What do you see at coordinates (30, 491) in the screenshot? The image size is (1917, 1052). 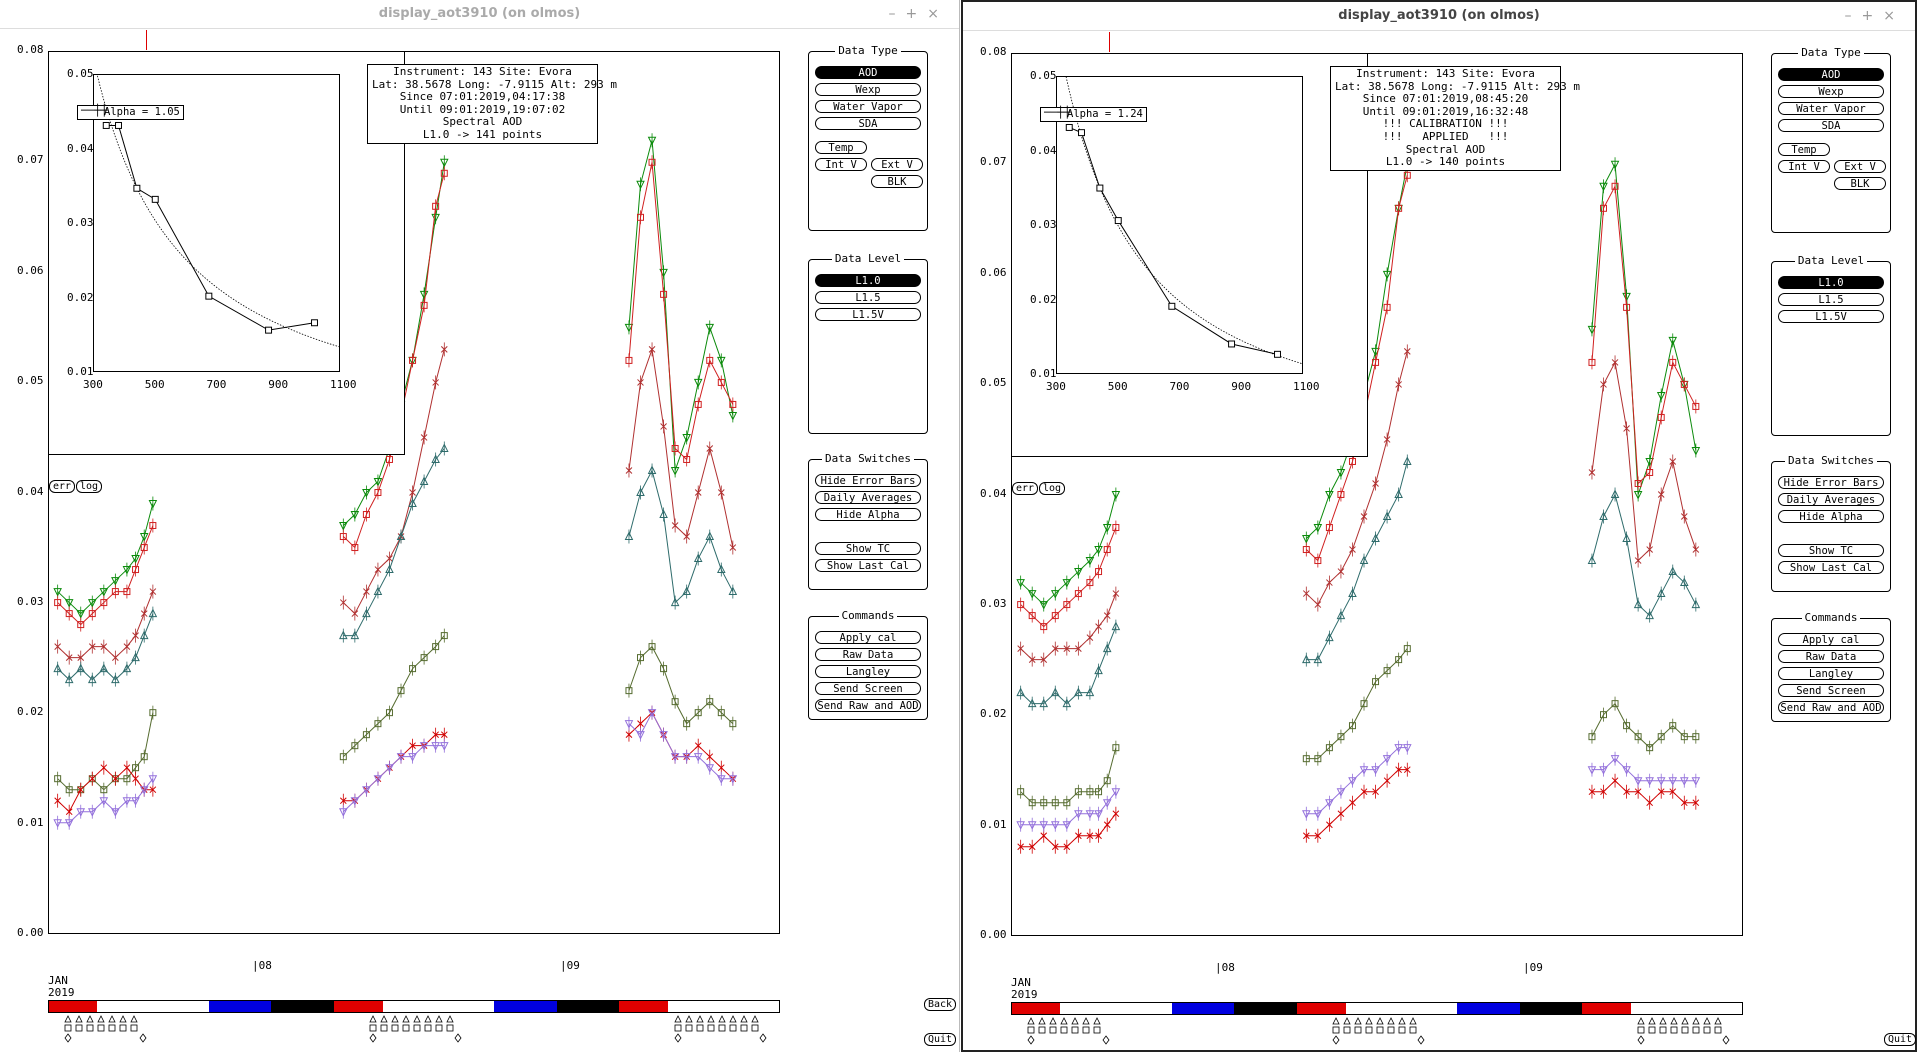 I see `y-tick-label: 0.04` at bounding box center [30, 491].